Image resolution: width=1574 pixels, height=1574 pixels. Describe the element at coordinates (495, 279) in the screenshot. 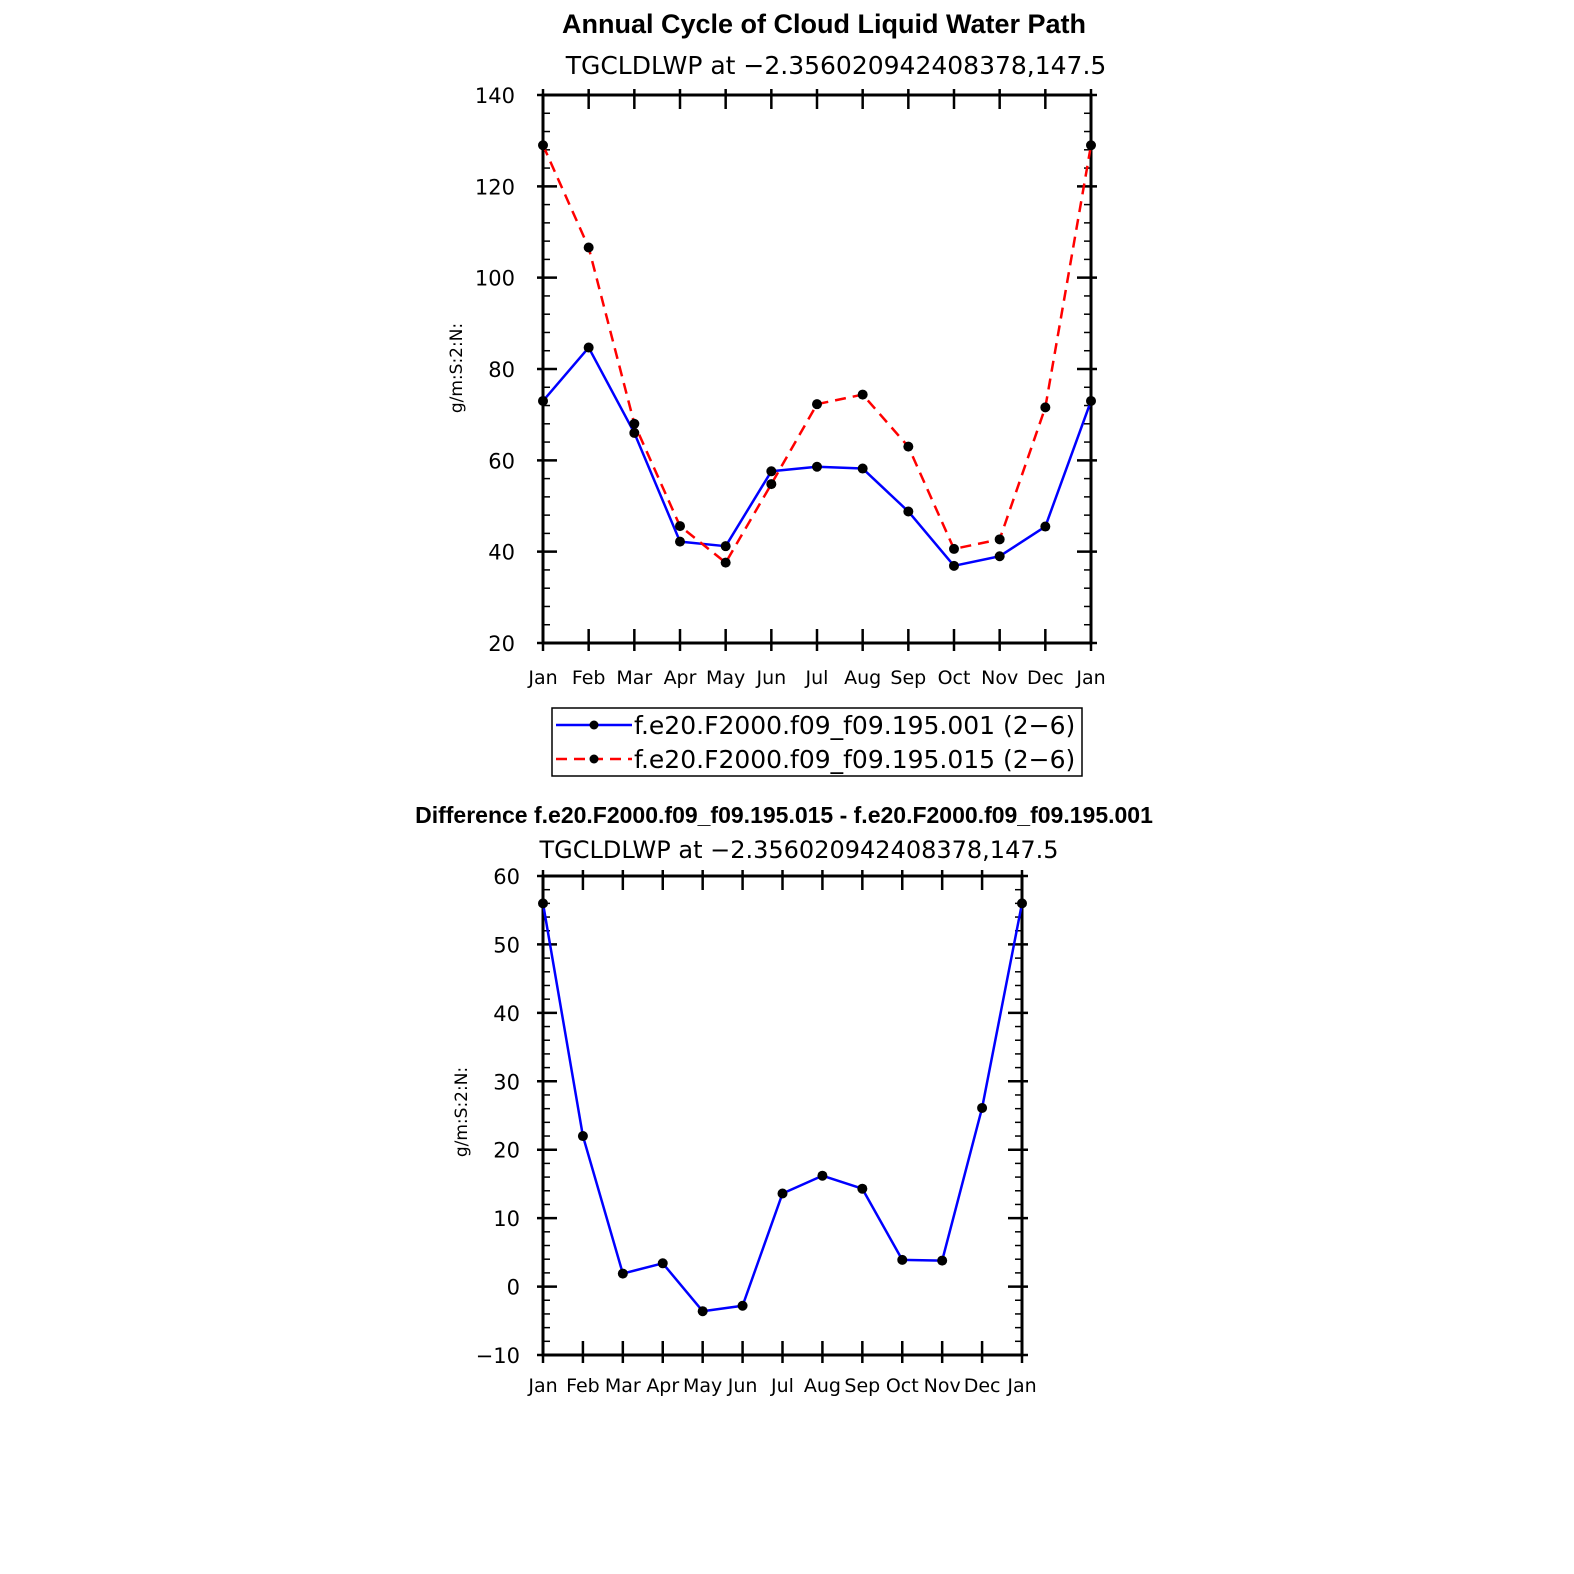

I see `y-tick-label: 100` at that location.